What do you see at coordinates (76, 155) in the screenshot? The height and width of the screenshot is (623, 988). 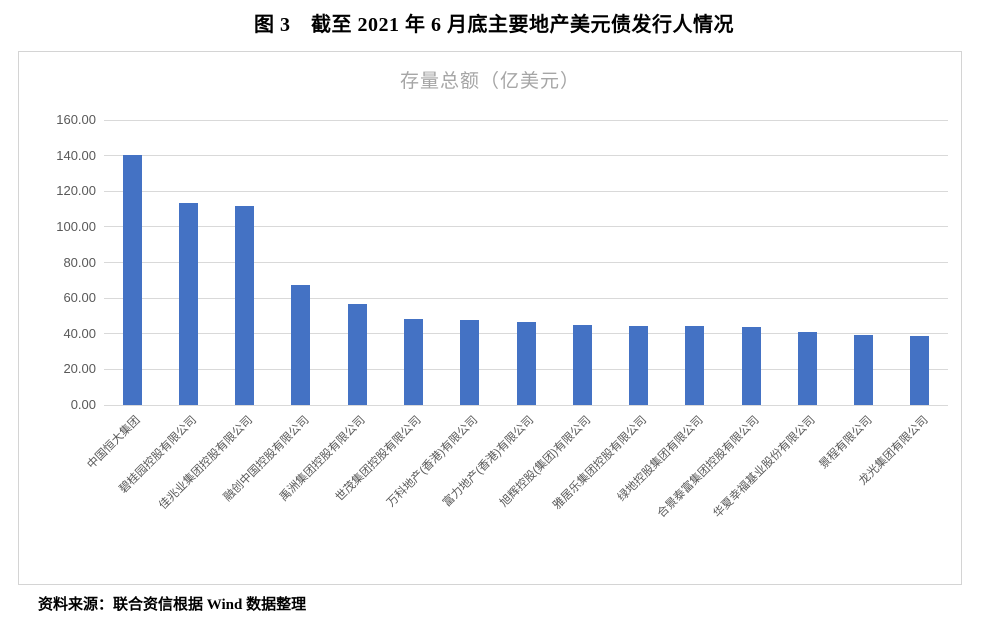 I see `y-axis-tick-label: 140.00` at bounding box center [76, 155].